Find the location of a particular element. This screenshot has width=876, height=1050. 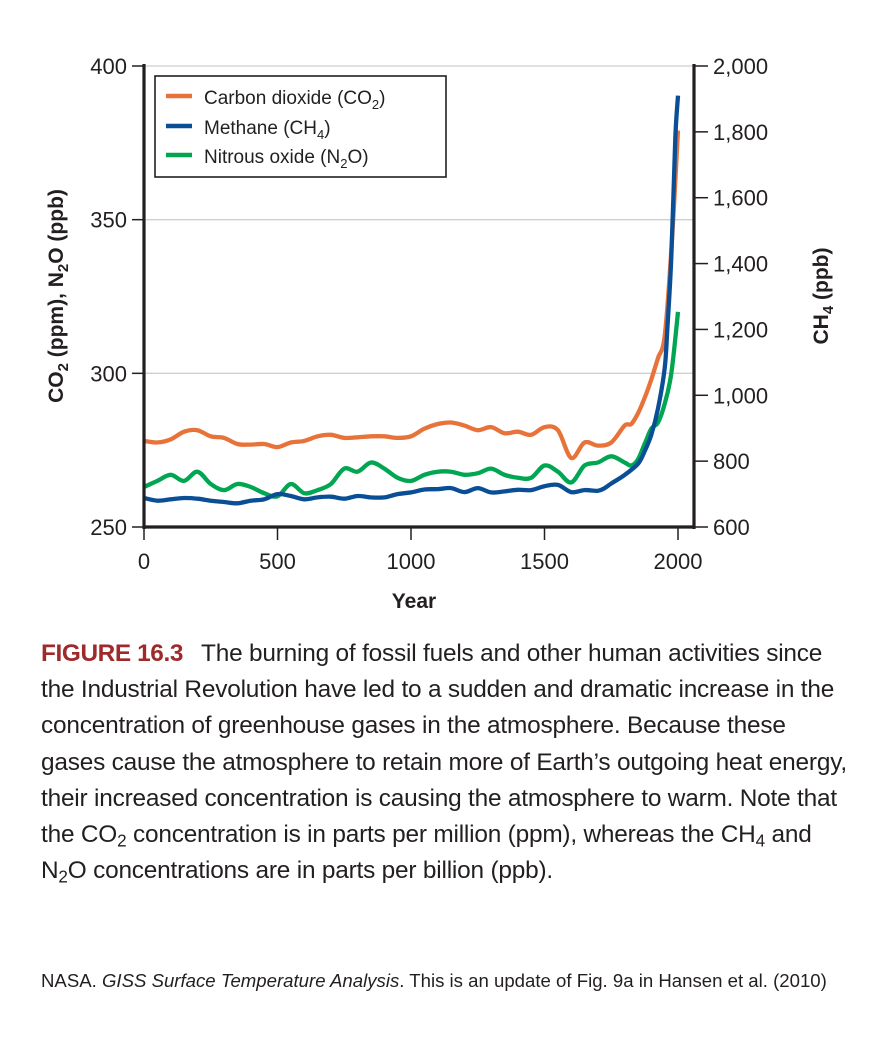

right-tick-label-1200: 1,200 is located at coordinates (740, 329).